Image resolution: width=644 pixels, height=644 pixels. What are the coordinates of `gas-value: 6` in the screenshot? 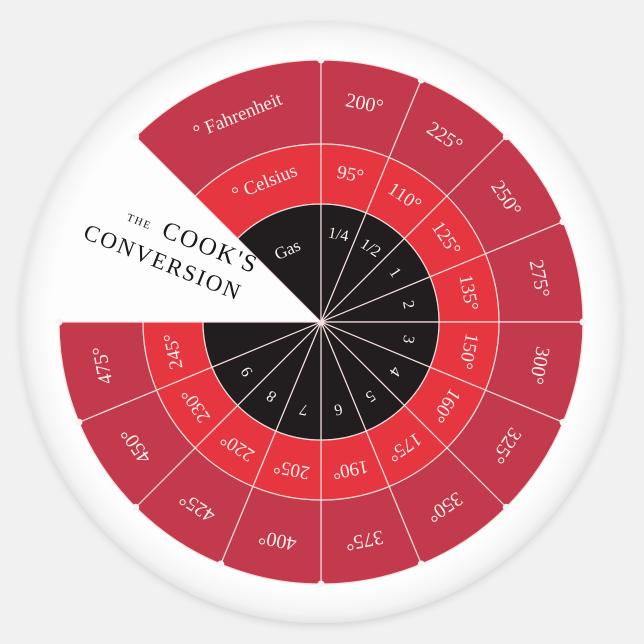 It's located at (338, 409).